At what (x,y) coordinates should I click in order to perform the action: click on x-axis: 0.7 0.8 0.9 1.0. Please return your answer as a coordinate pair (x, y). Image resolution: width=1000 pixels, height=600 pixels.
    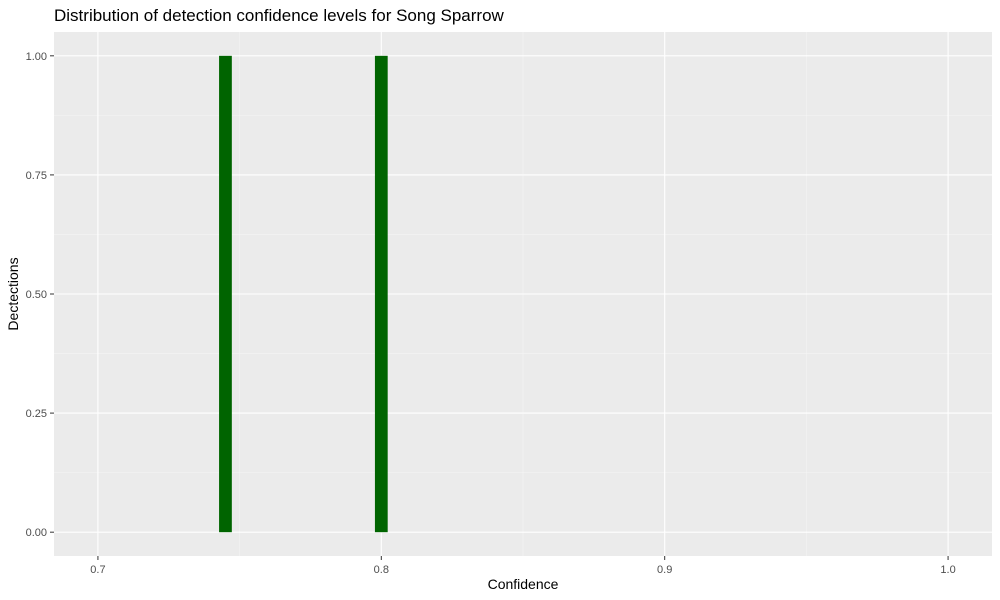
    Looking at the image, I should click on (523, 566).